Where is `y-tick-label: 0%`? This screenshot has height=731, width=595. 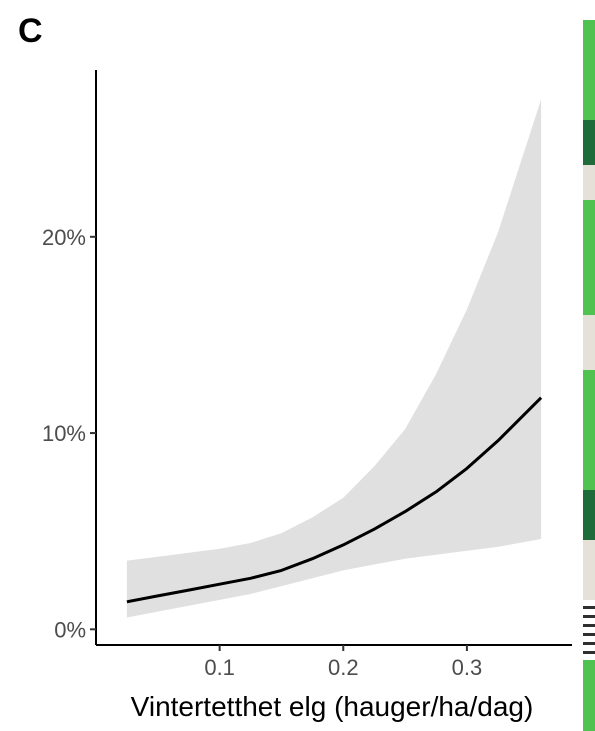
y-tick-label: 0% is located at coordinates (70, 629).